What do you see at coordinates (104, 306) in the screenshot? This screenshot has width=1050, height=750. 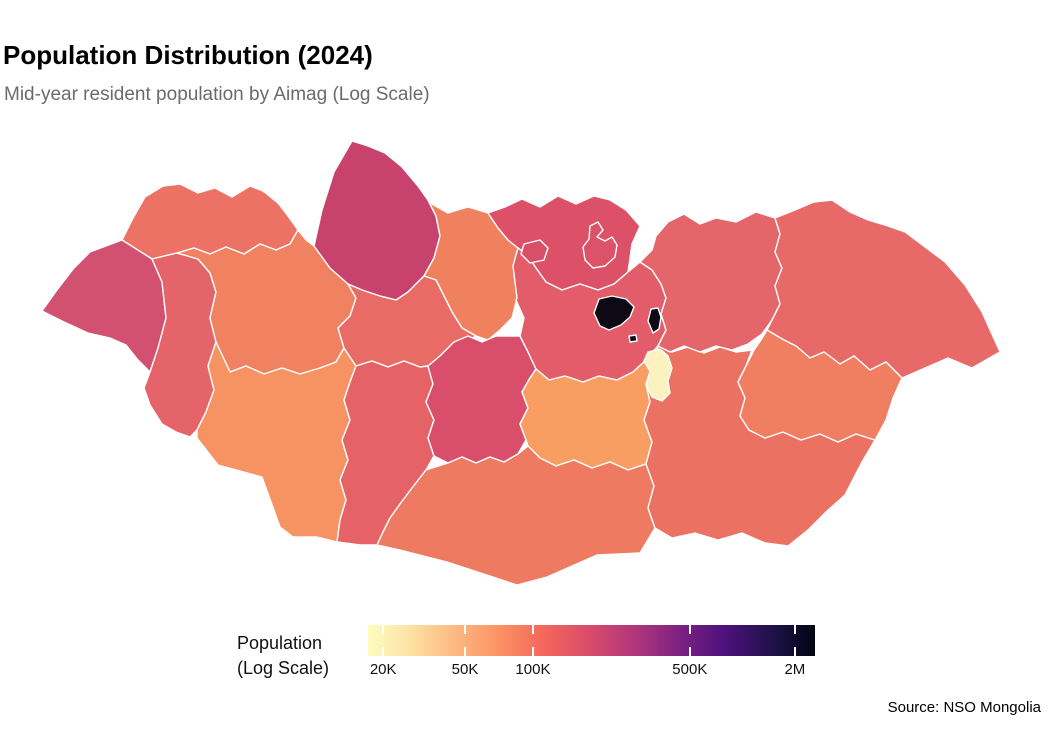 I see `map-region-bayan-olgii` at bounding box center [104, 306].